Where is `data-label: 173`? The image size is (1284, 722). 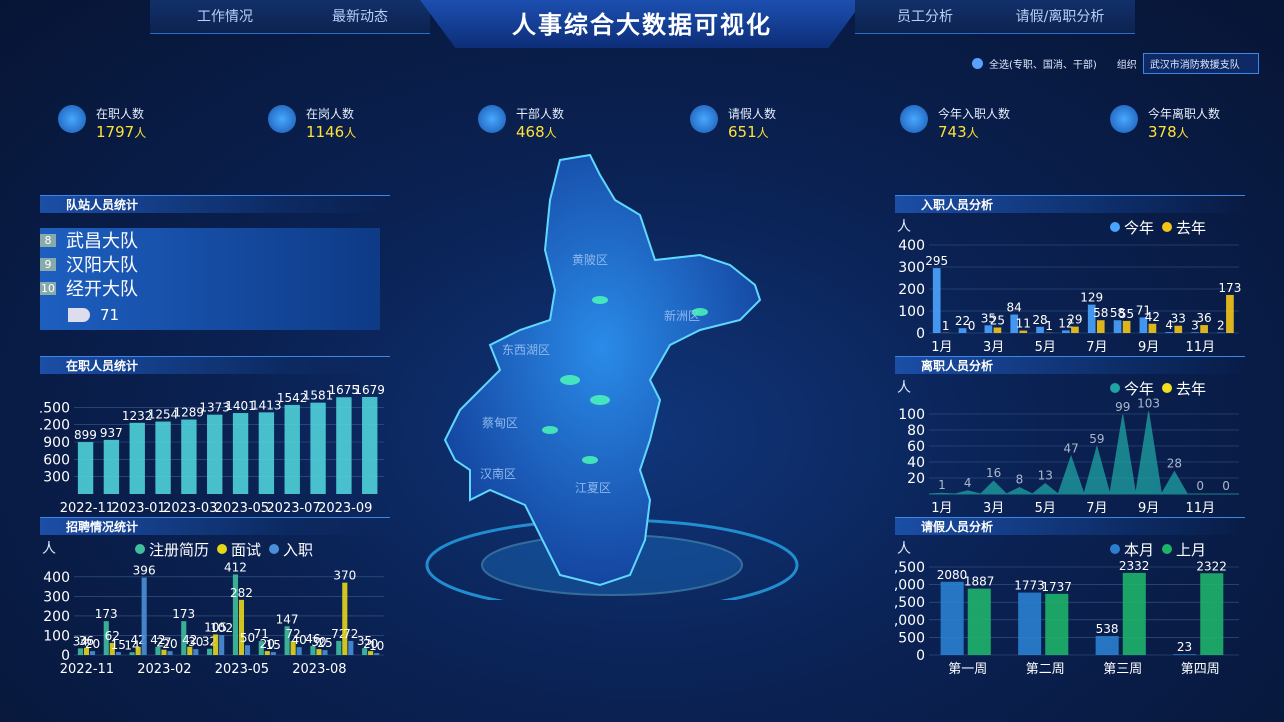 data-label: 173 is located at coordinates (183, 614).